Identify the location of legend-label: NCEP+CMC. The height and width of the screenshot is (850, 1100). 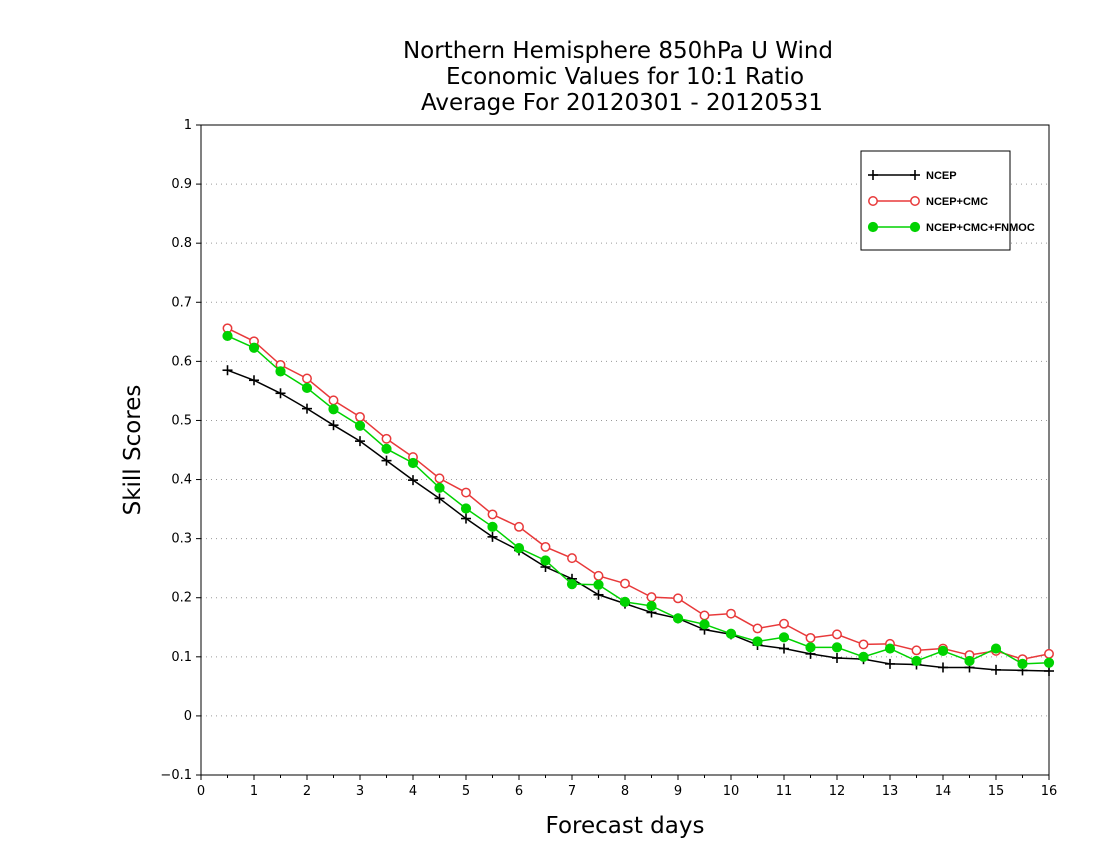
(957, 202).